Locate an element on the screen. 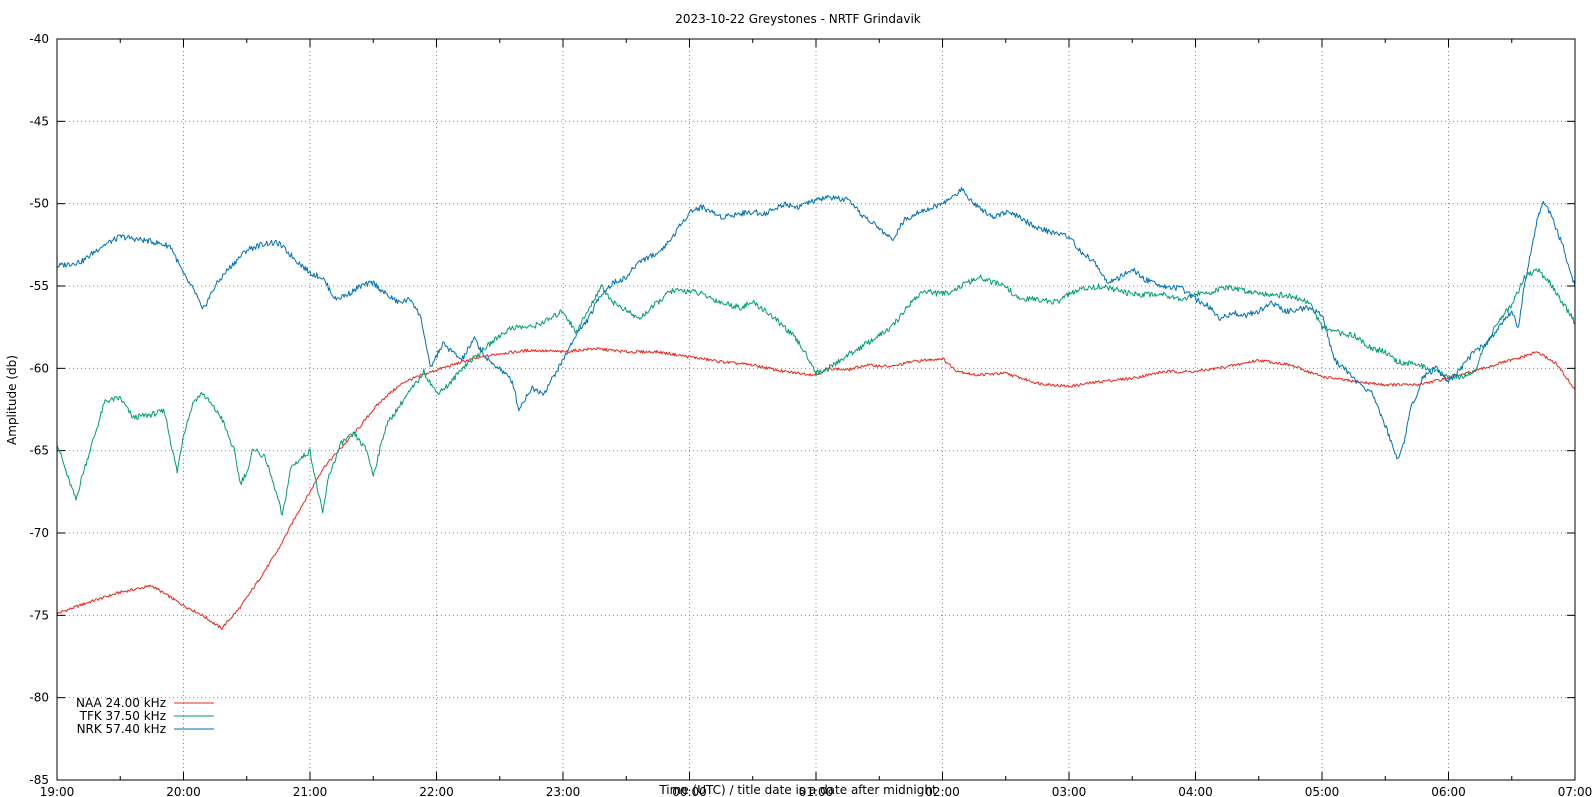  x-tick-label: 20:00 is located at coordinates (183, 791).